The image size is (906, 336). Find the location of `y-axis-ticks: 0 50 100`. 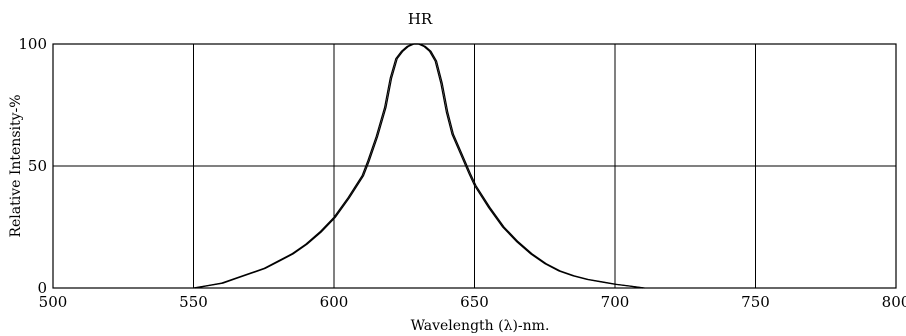

y-axis-ticks: 0 50 100 is located at coordinates (32, 166).